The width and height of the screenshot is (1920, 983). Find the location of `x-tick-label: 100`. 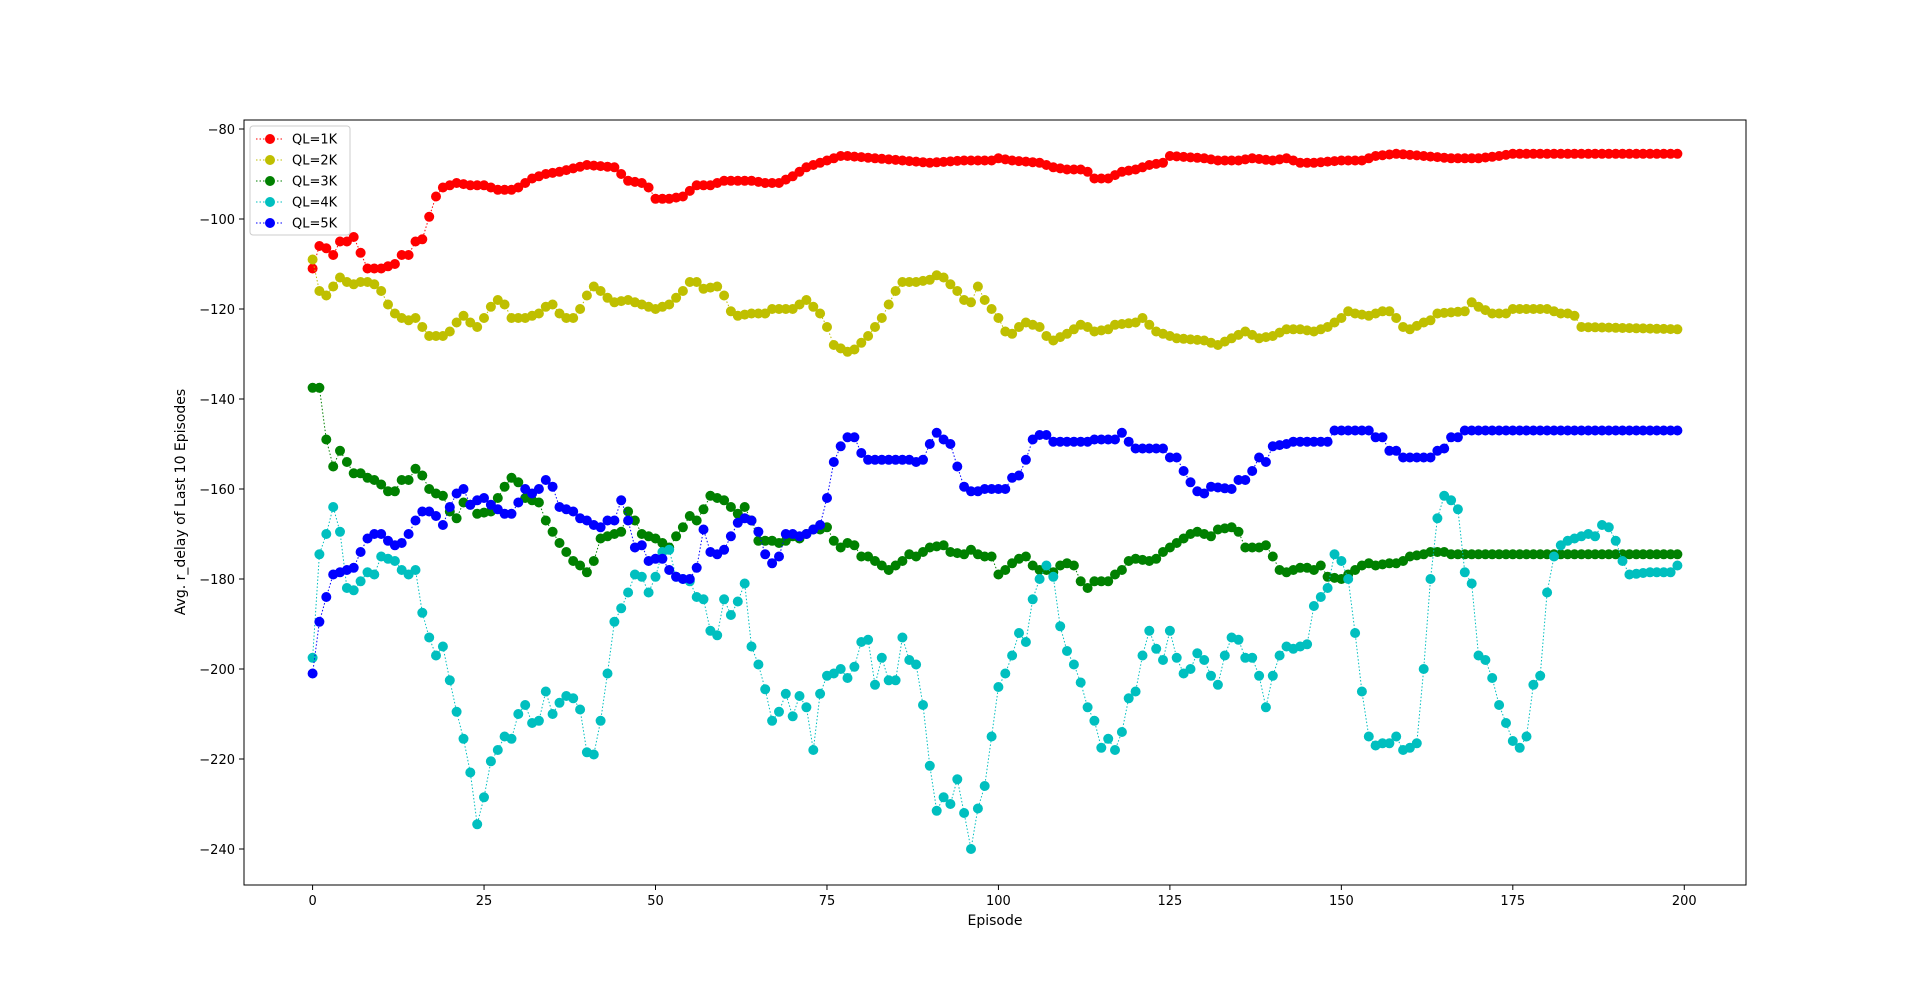

x-tick-label: 100 is located at coordinates (998, 901).